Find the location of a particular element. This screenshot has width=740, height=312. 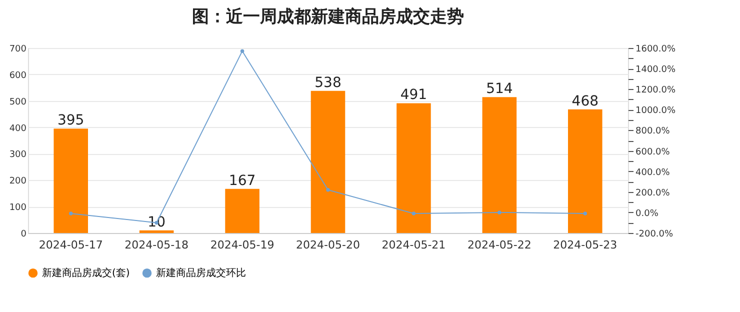

y-tick-label: 0 is located at coordinates (23, 235).